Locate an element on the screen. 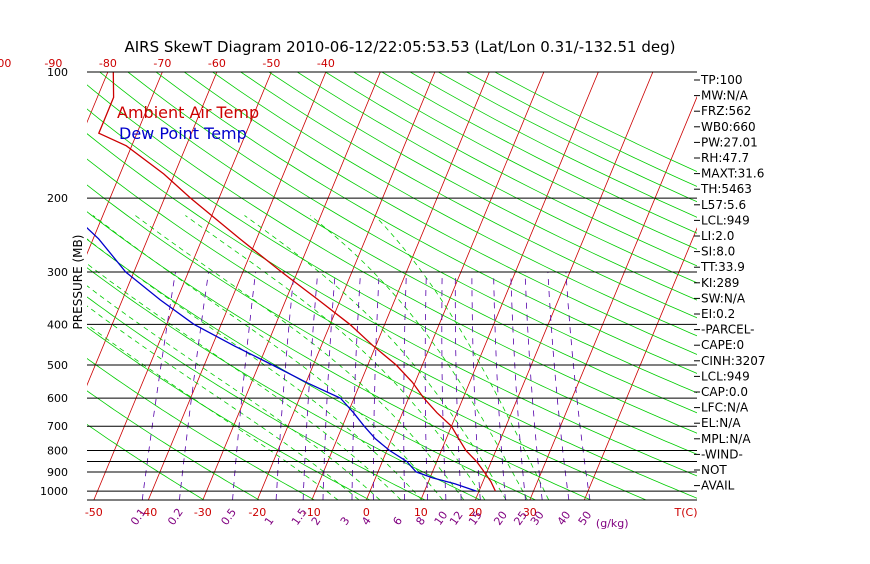  index-entry: WB0:660 is located at coordinates (728, 127).